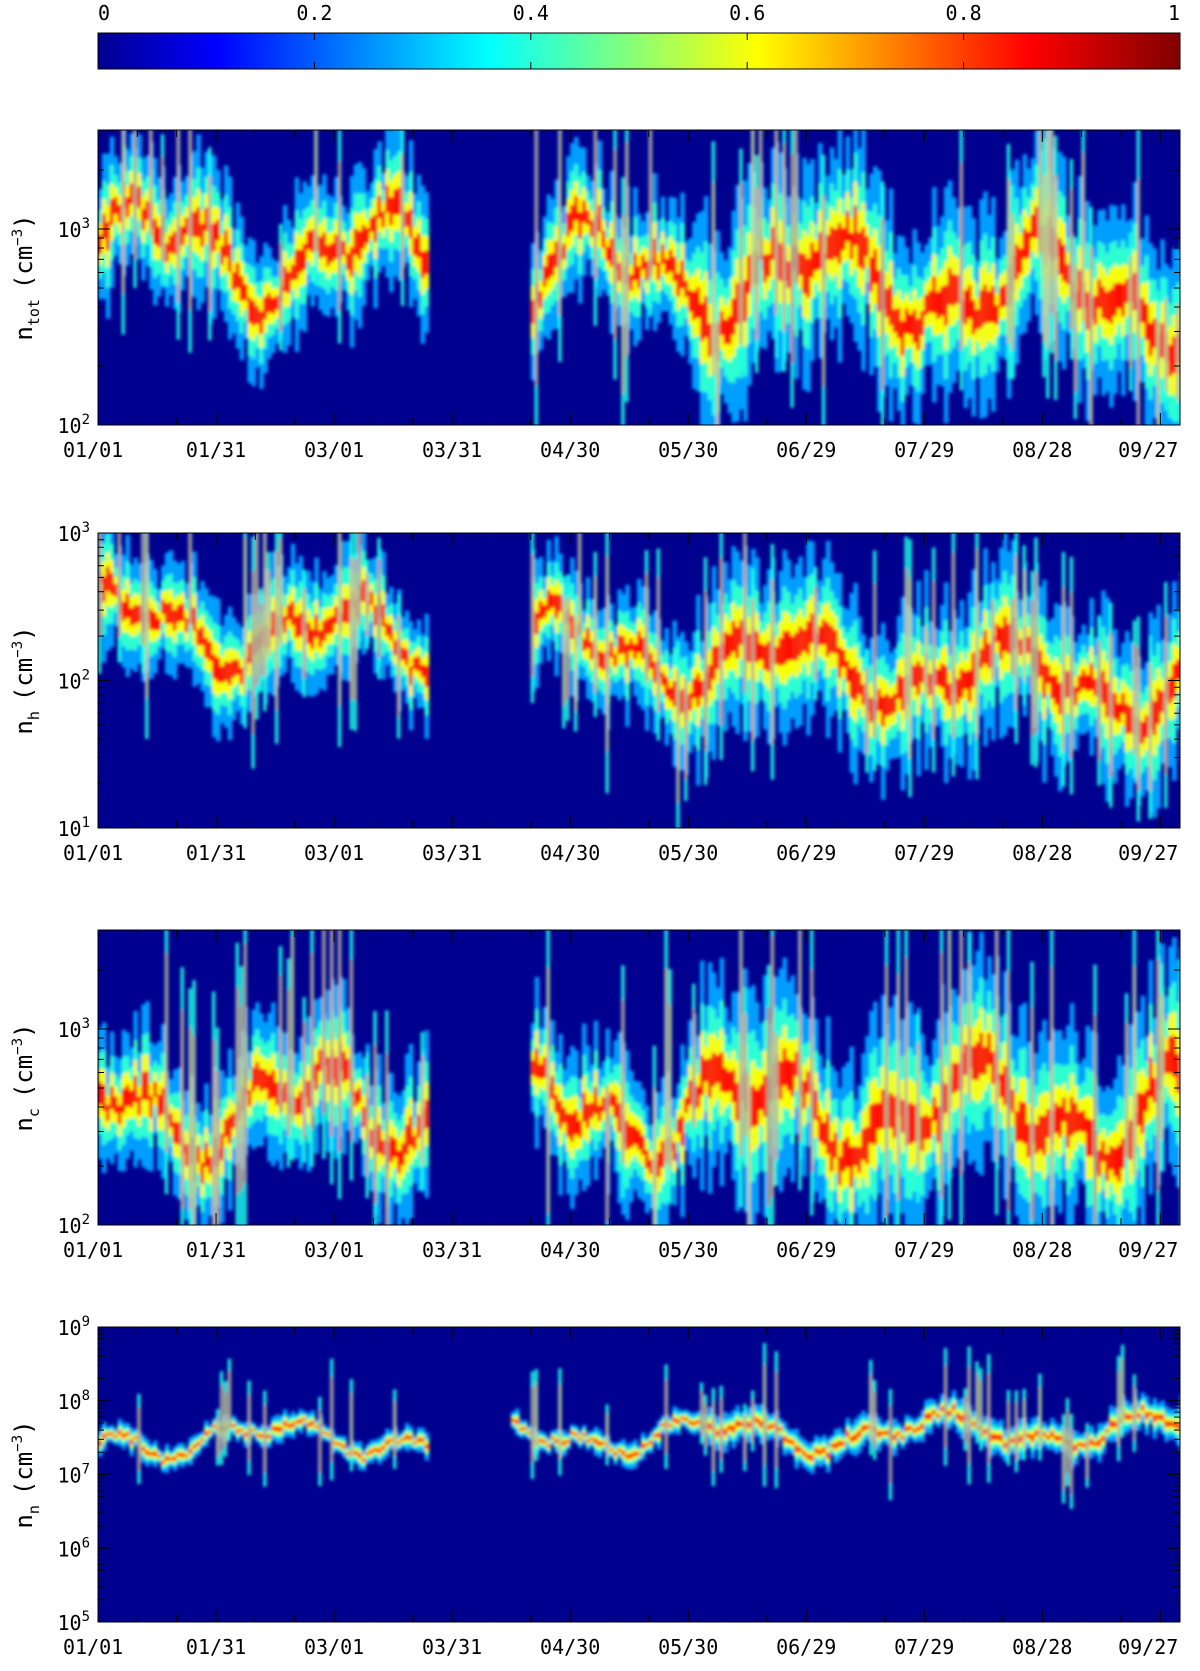  Describe the element at coordinates (26, 1077) in the screenshot. I see `y-axis-label: nc(cm−3)` at that location.